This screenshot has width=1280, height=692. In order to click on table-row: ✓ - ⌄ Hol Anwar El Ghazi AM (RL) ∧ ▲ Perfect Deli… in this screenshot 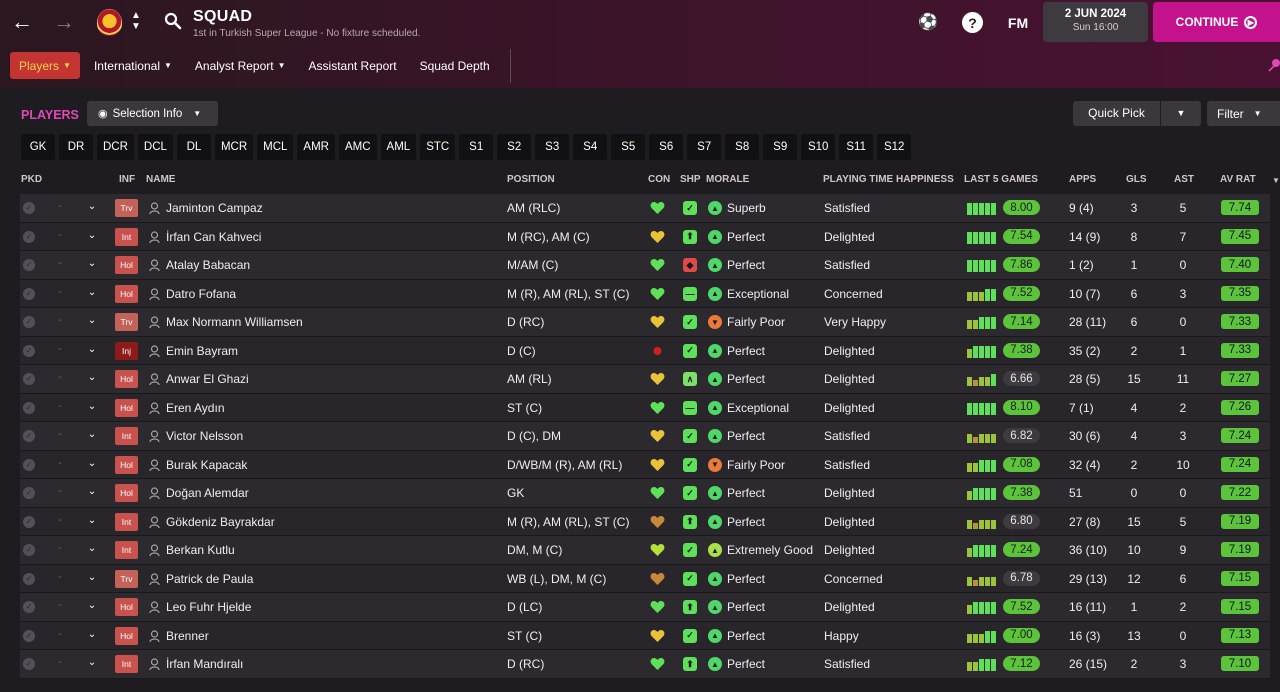, I will do `click(650, 379)`.